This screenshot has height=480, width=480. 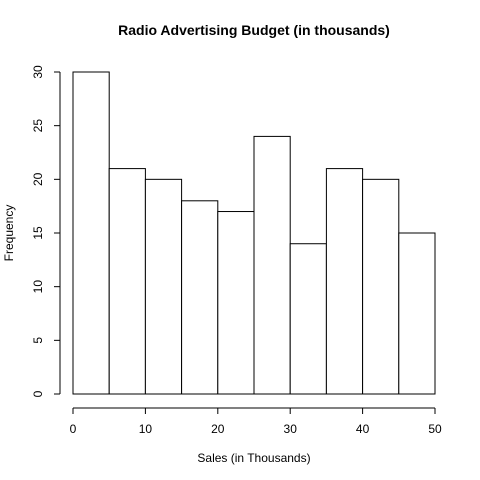 What do you see at coordinates (435, 429) in the screenshot?
I see `x-tick-label: 50` at bounding box center [435, 429].